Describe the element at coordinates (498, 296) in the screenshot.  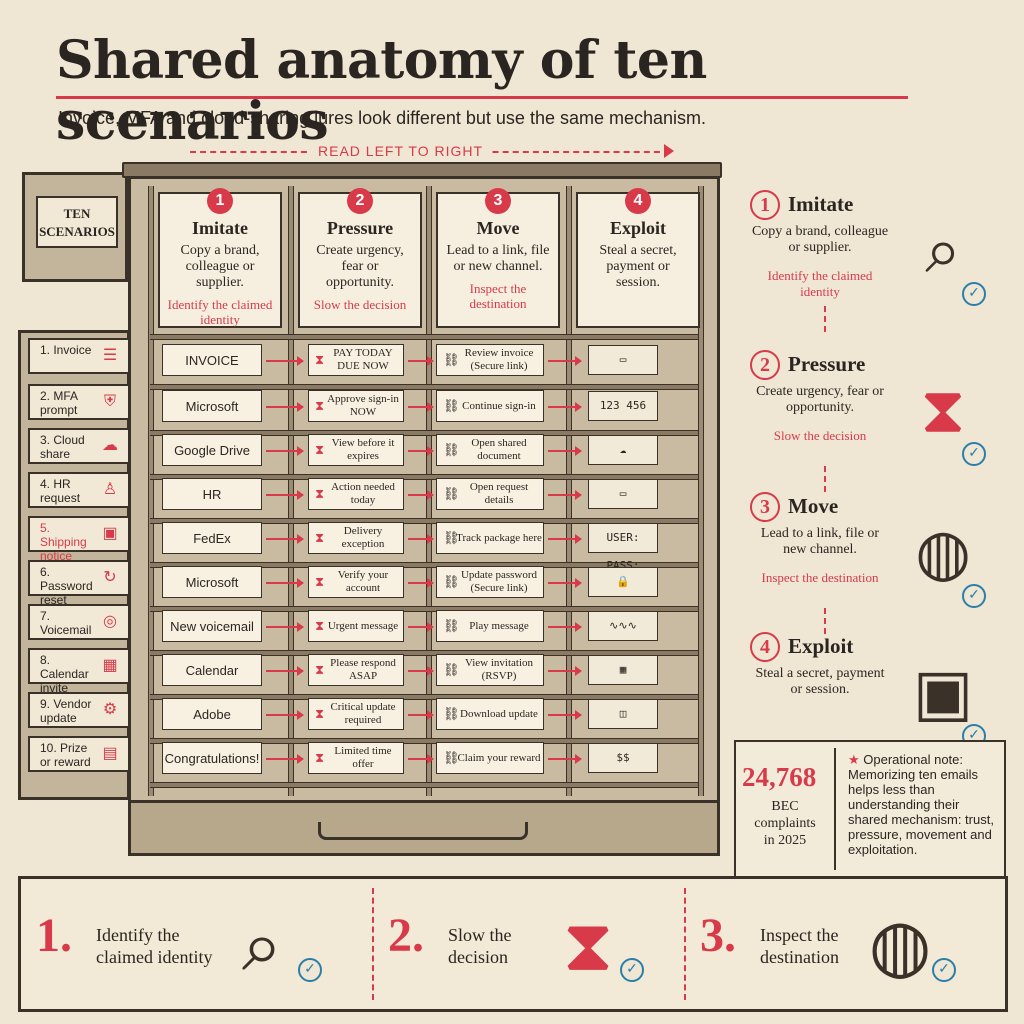
I see `column-defense-action: Inspect the destination` at that location.